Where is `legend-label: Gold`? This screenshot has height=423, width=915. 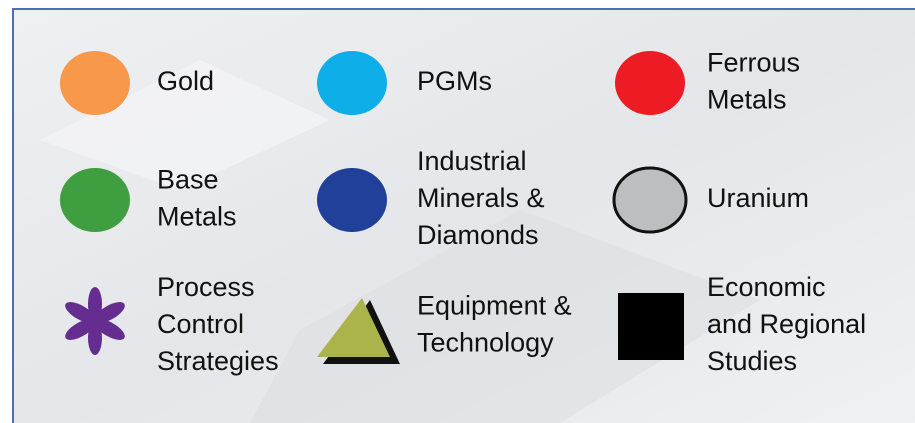
legend-label: Gold is located at coordinates (185, 81).